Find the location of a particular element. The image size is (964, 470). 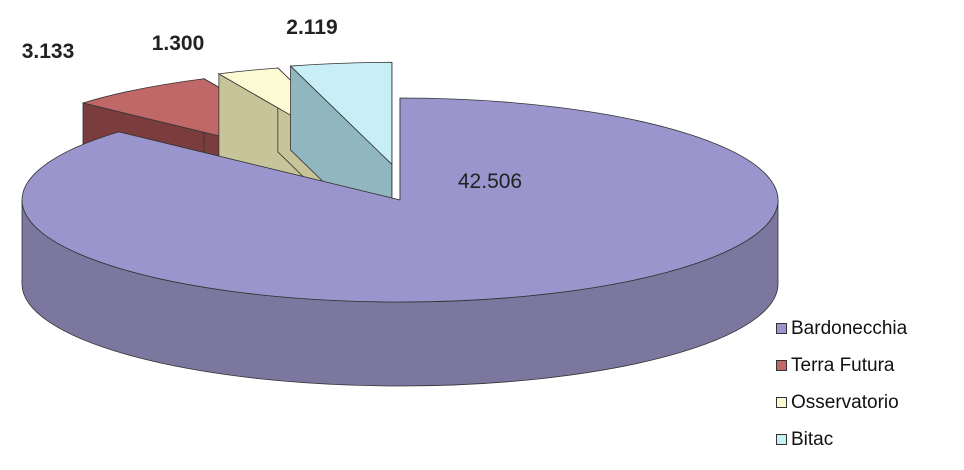

legend-label-bitac: Bitac is located at coordinates (812, 439).